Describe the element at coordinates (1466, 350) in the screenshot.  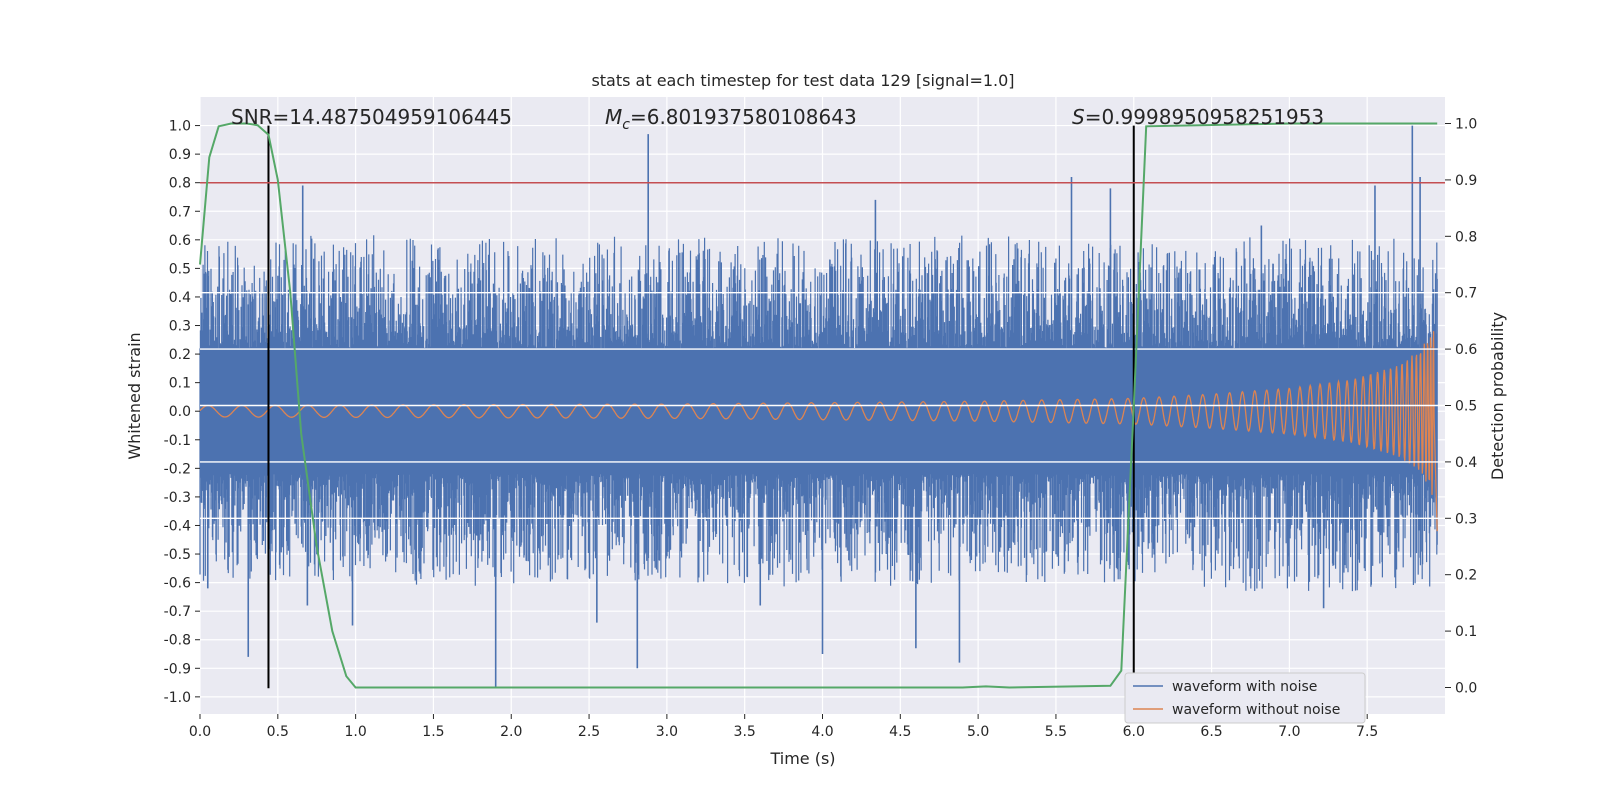
I see `y2-tick-label: 0.6` at that location.